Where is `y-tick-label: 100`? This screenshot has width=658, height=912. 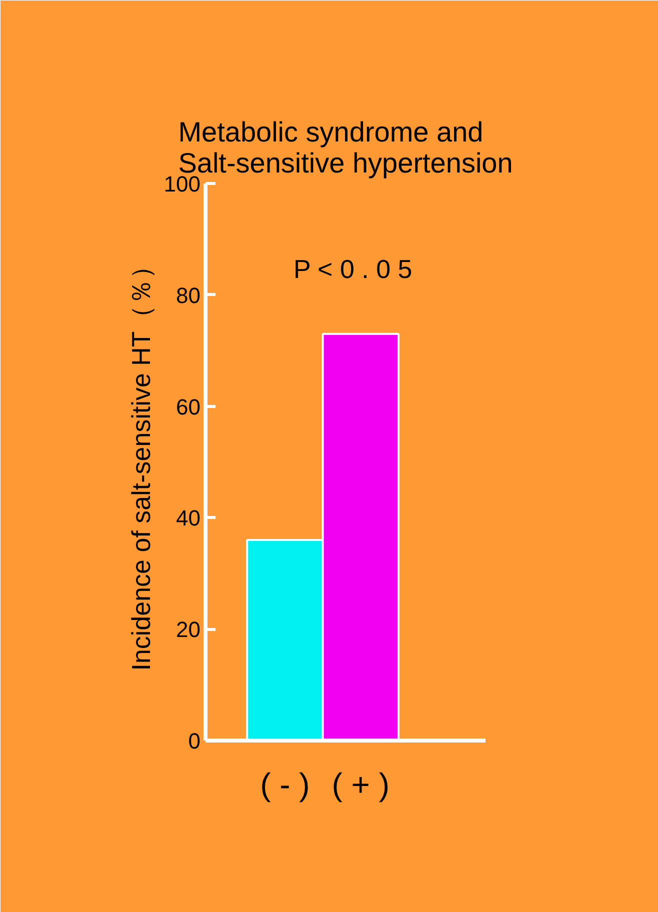 y-tick-label: 100 is located at coordinates (182, 184).